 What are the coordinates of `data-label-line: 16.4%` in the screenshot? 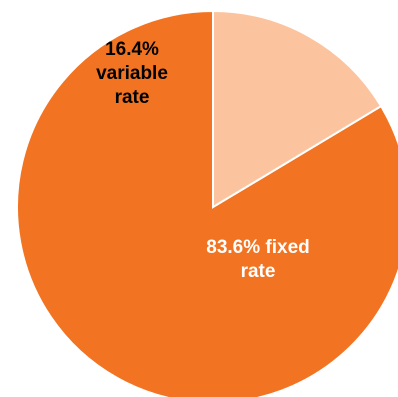 It's located at (132, 49).